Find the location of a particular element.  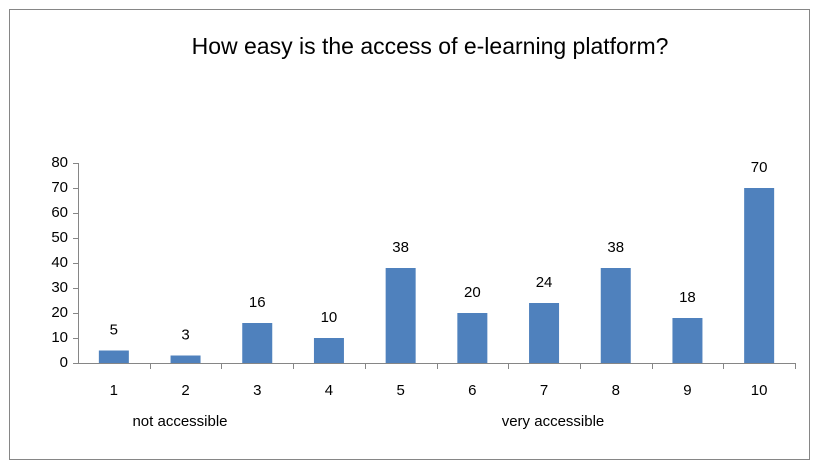

x-tick-label: 6 is located at coordinates (472, 390).